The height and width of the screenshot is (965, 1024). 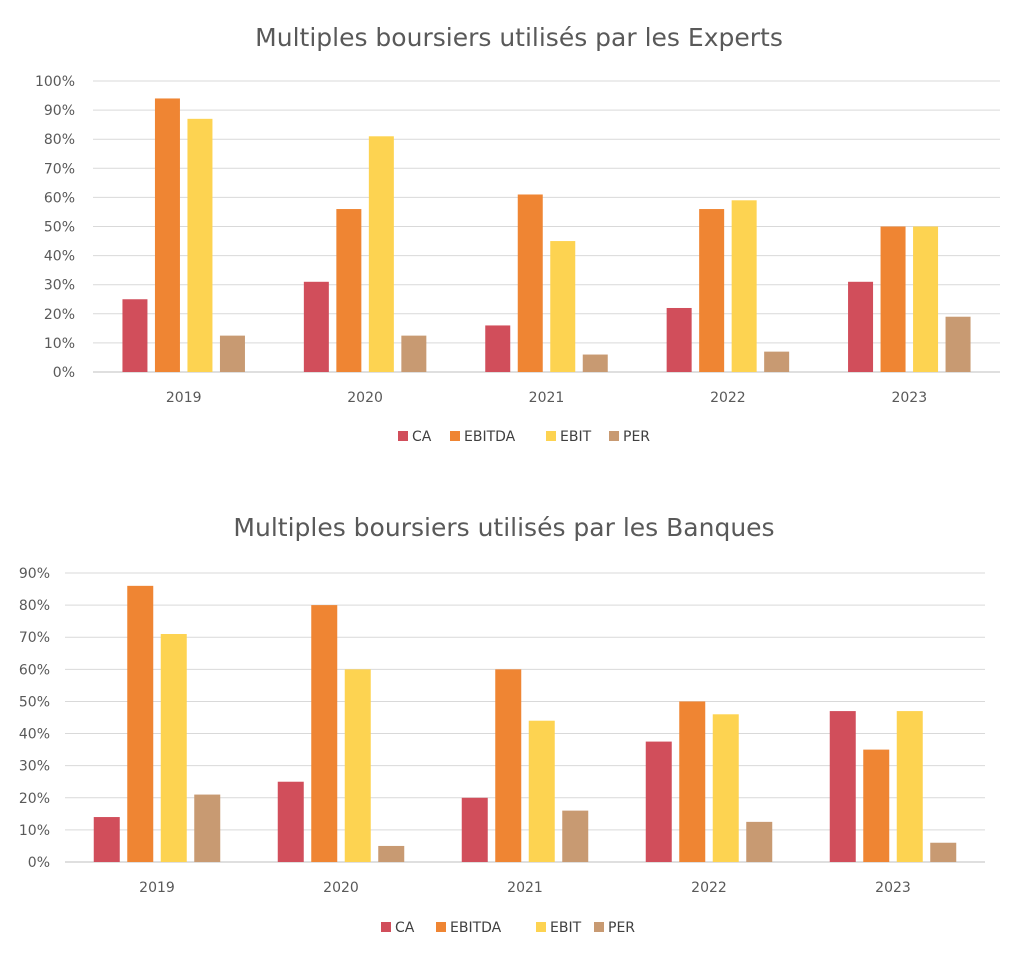 I want to click on legend-label: EBITDA, so click(x=490, y=437).